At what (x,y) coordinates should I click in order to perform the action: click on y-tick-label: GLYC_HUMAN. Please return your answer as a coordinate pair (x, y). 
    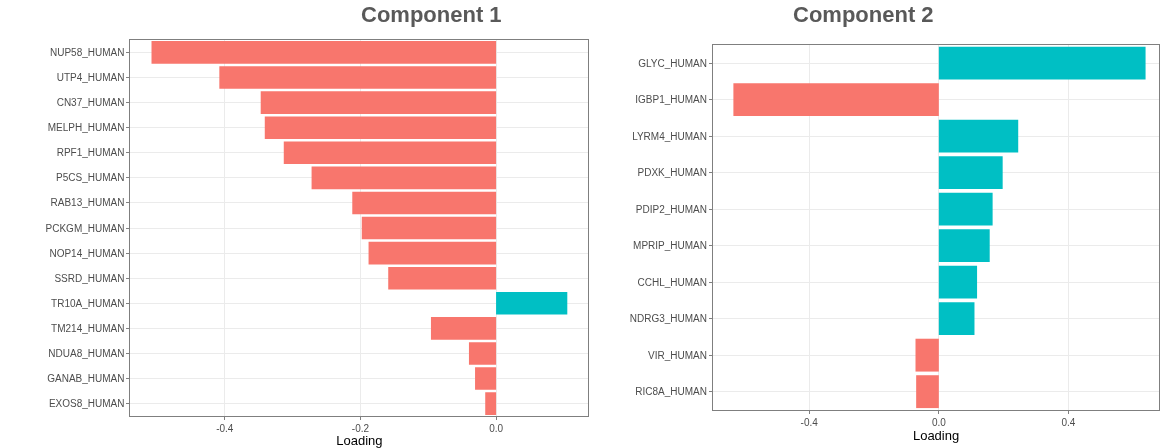
    Looking at the image, I should click on (672, 63).